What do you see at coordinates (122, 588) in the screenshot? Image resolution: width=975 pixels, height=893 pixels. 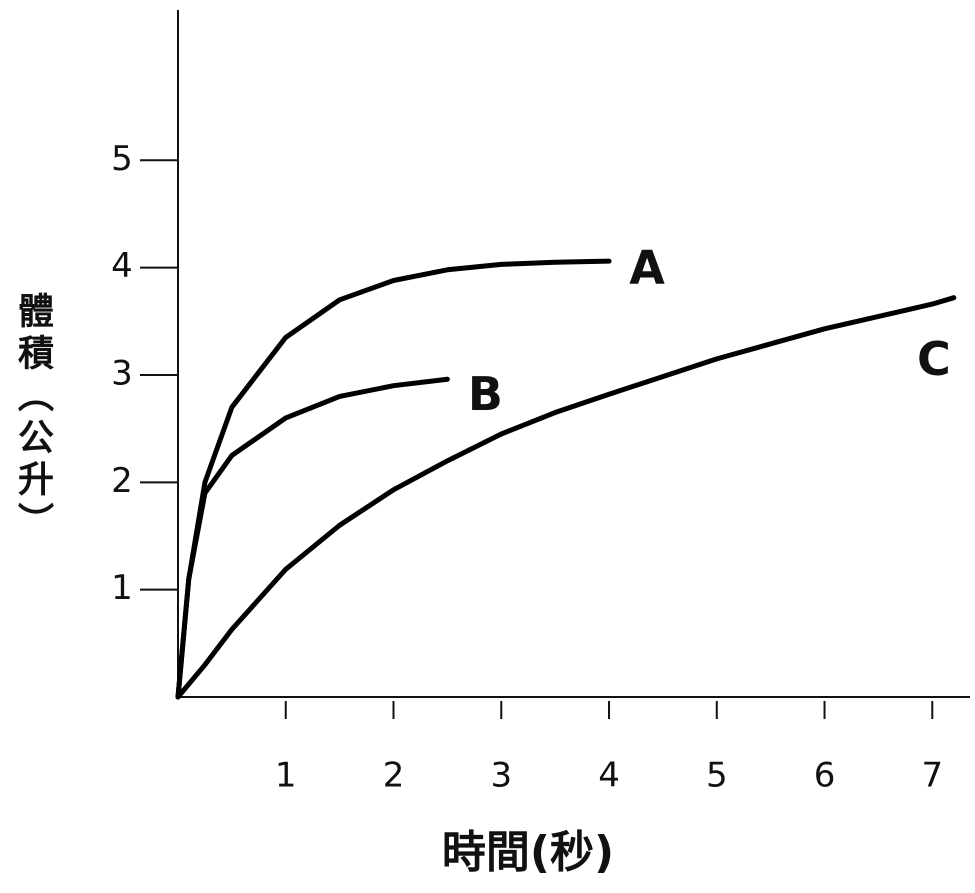 I see `y-tick-label: 1` at bounding box center [122, 588].